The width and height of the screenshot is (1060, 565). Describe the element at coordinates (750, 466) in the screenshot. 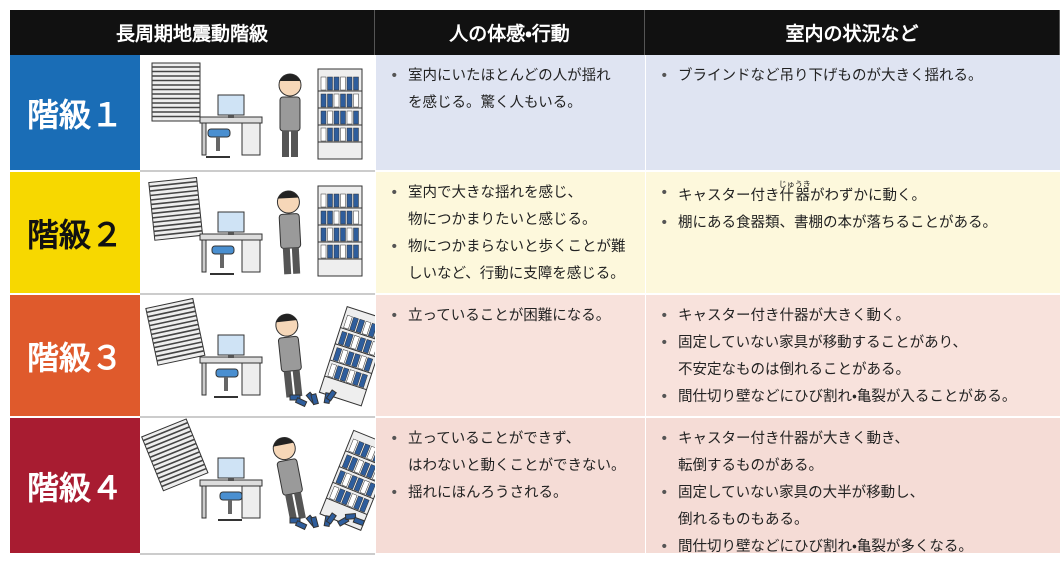

I see `text-line: 転倒するものがある。` at that location.